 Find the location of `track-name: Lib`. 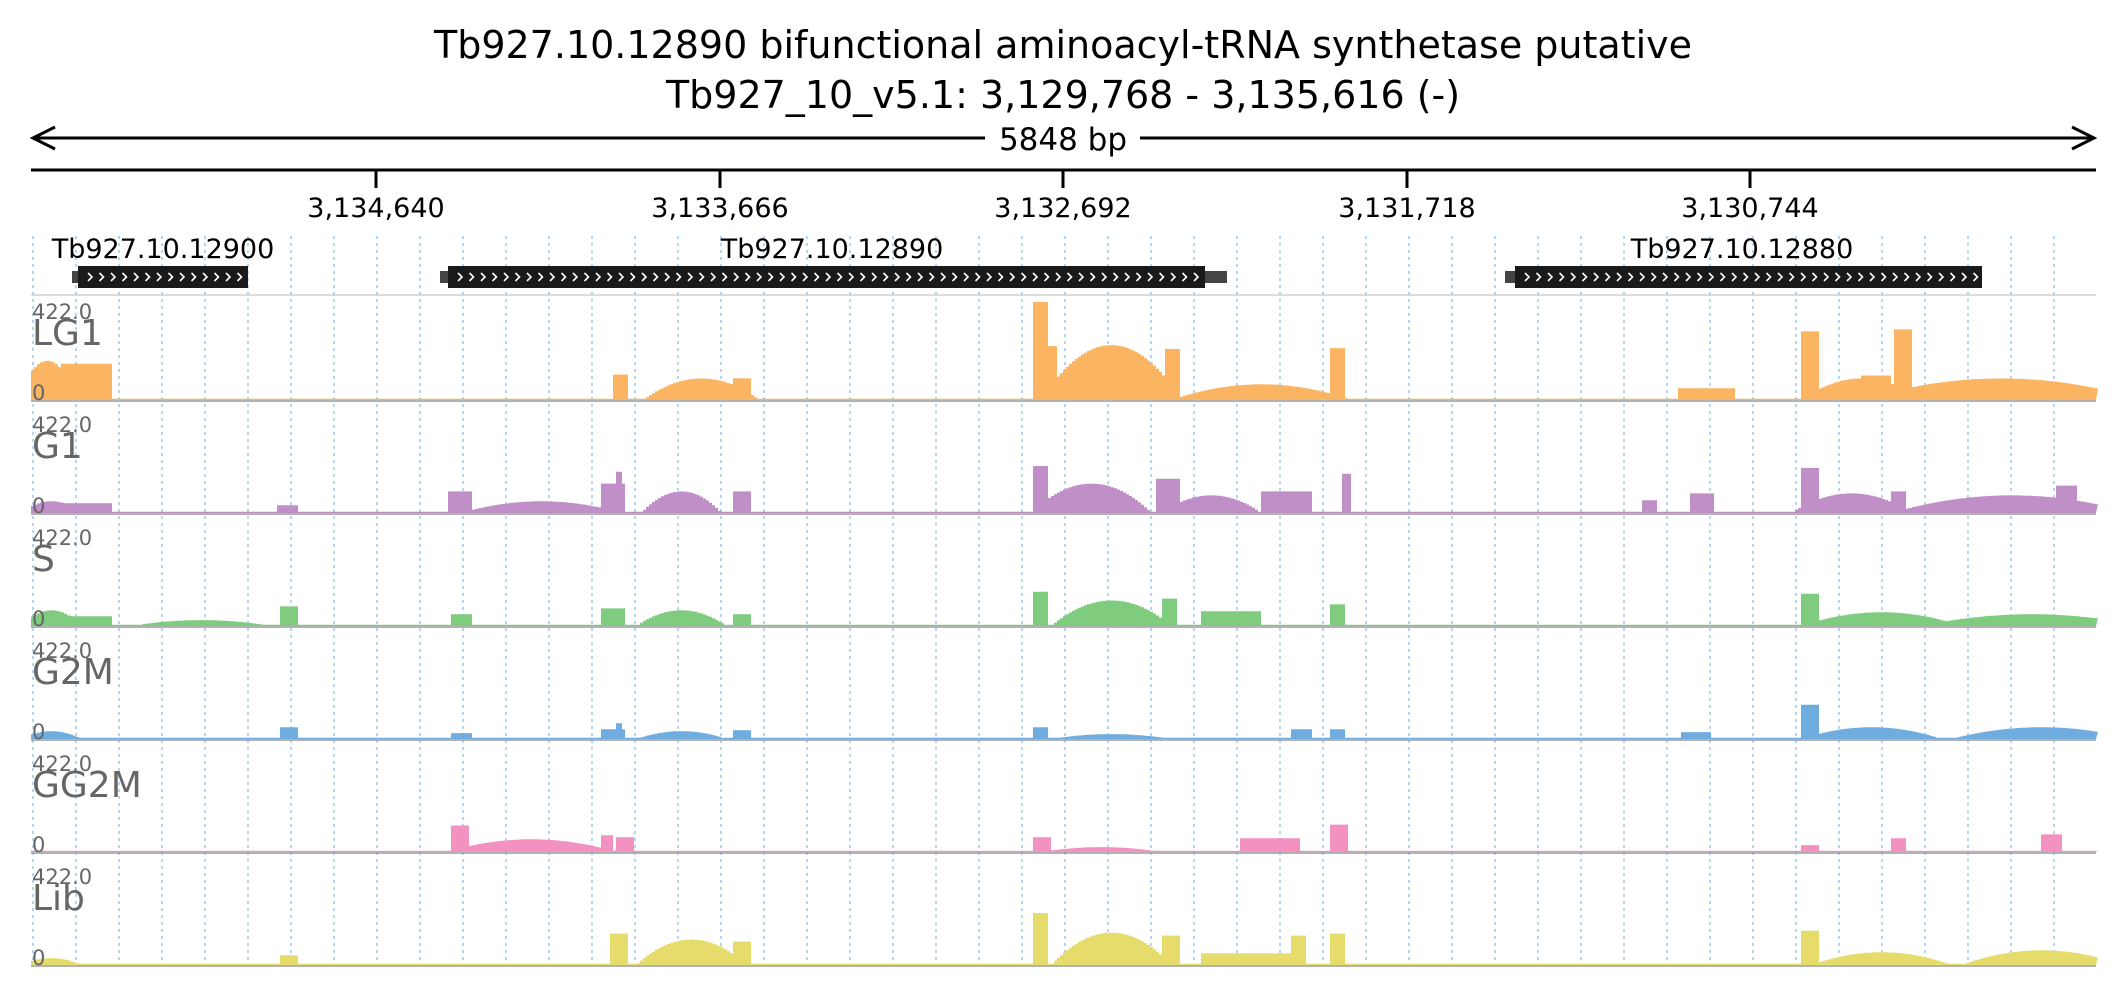

track-name: Lib is located at coordinates (58, 898).